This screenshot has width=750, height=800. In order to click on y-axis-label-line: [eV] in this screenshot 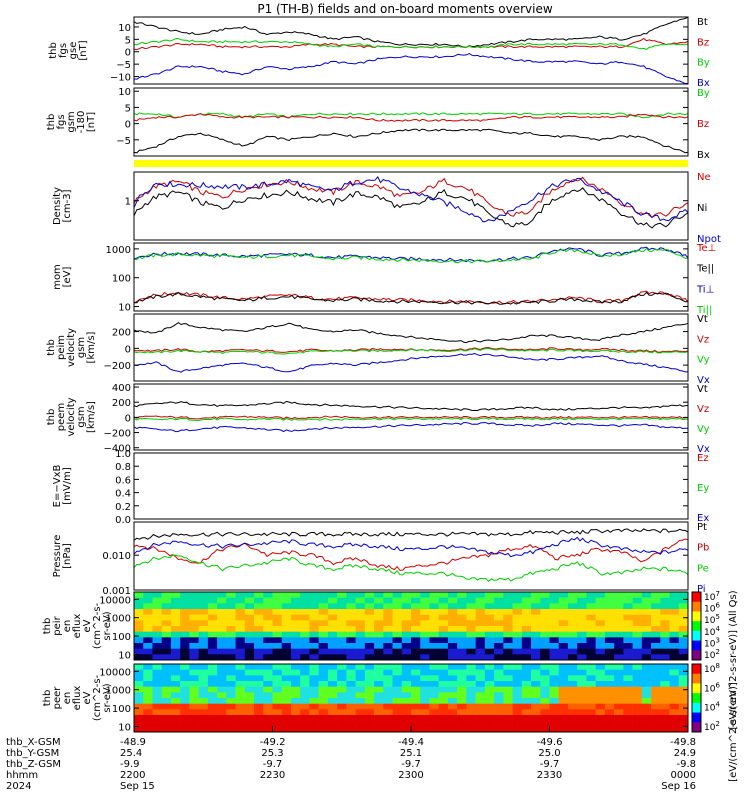, I will do `click(67, 277)`.